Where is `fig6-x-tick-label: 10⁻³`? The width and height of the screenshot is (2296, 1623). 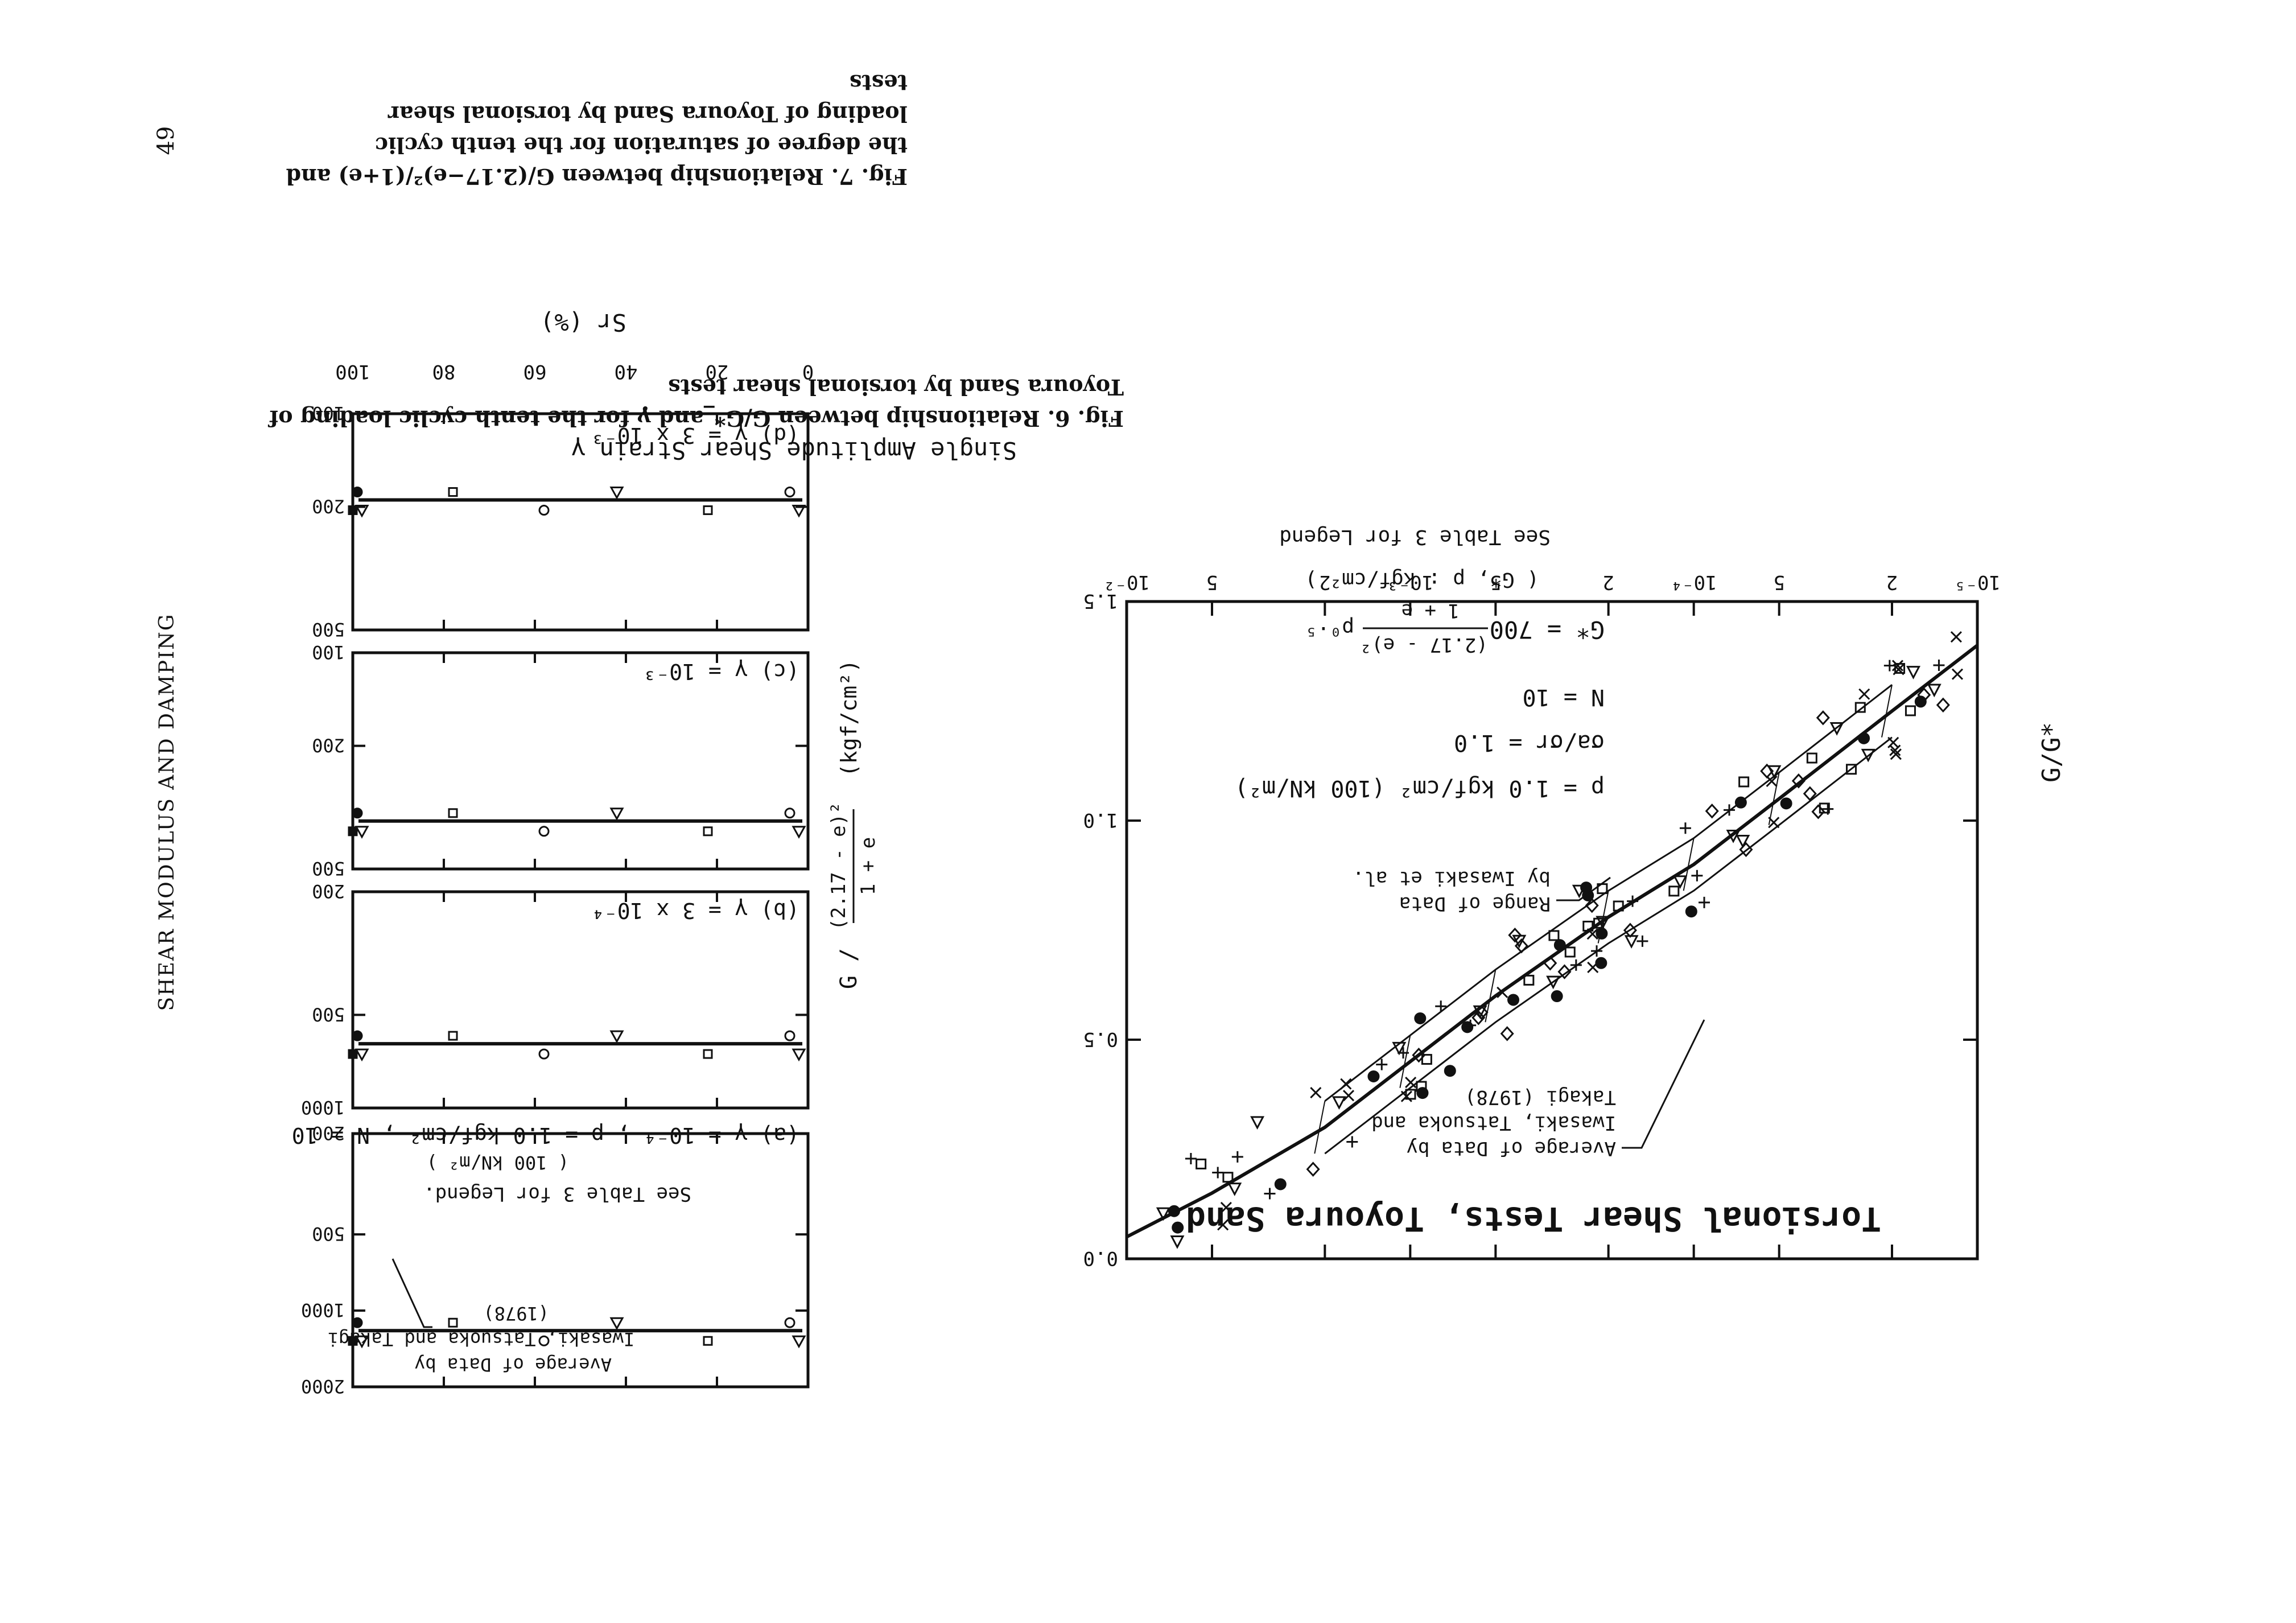 fig6-x-tick-label: 10⁻³ is located at coordinates (1410, 582).